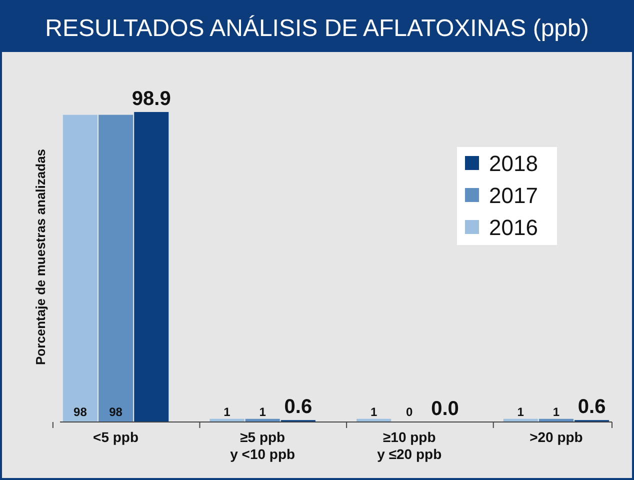 The width and height of the screenshot is (634, 480). What do you see at coordinates (513, 195) in the screenshot?
I see `legend-label: 2017` at bounding box center [513, 195].